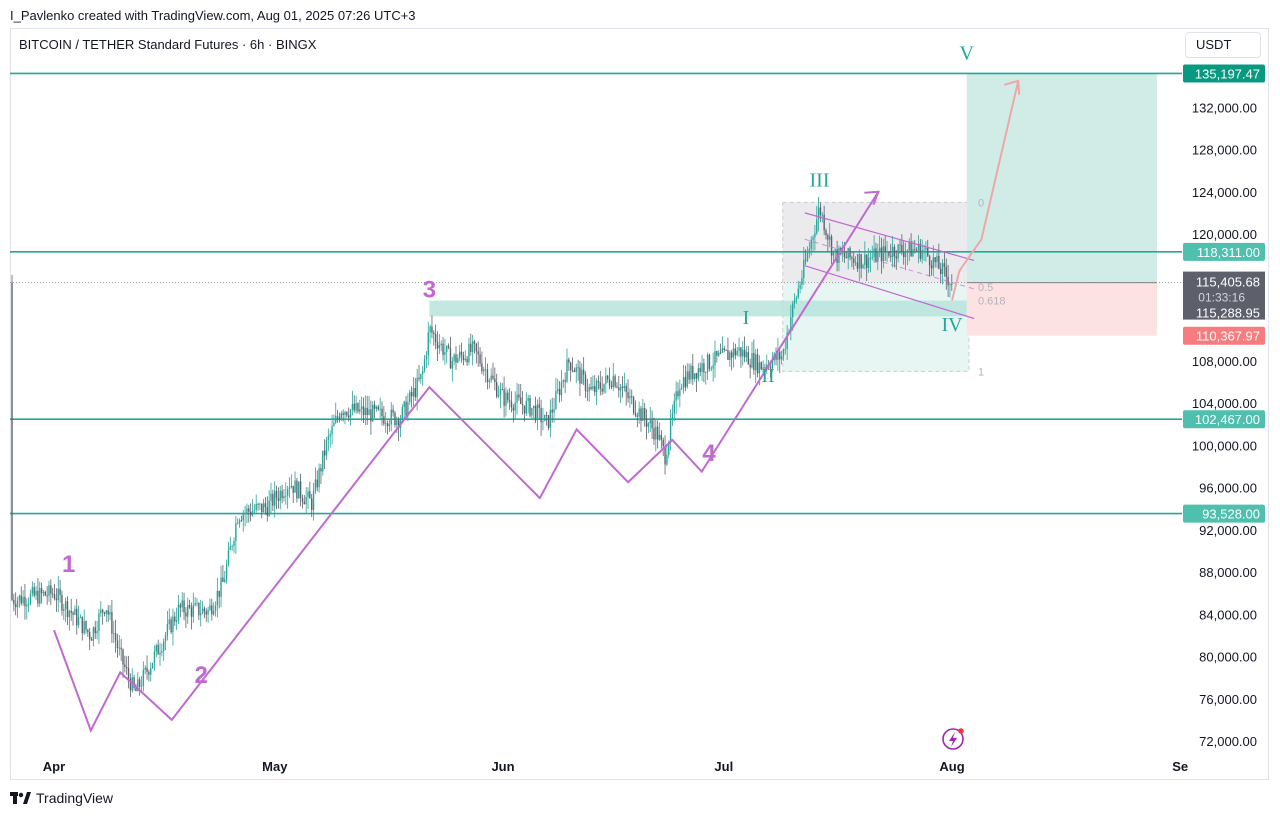 Image resolution: width=1280 pixels, height=816 pixels. What do you see at coordinates (1224, 234) in the screenshot?
I see `price-tick-label: 120,000.00` at bounding box center [1224, 234].